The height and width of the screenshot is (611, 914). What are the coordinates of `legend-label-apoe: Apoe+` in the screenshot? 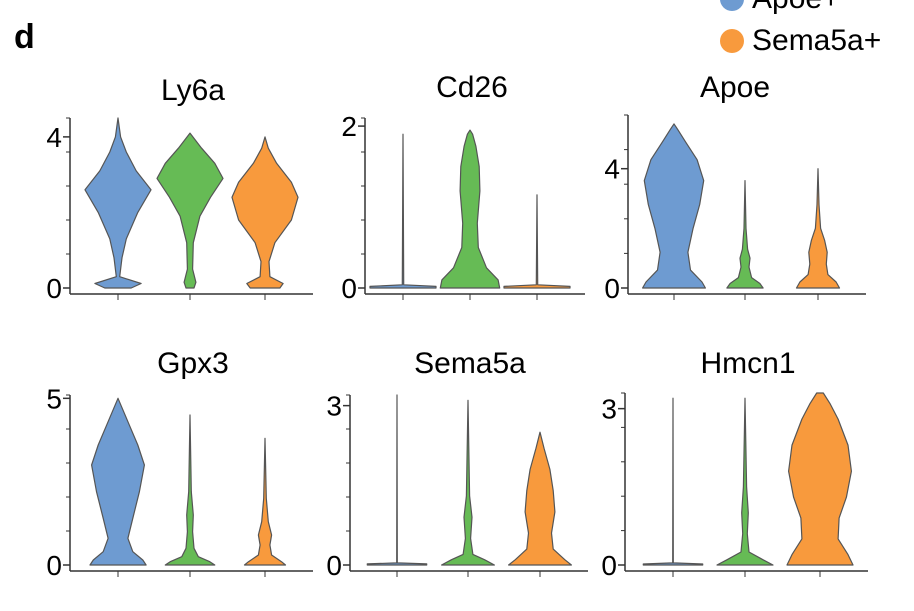 It's located at (796, 8).